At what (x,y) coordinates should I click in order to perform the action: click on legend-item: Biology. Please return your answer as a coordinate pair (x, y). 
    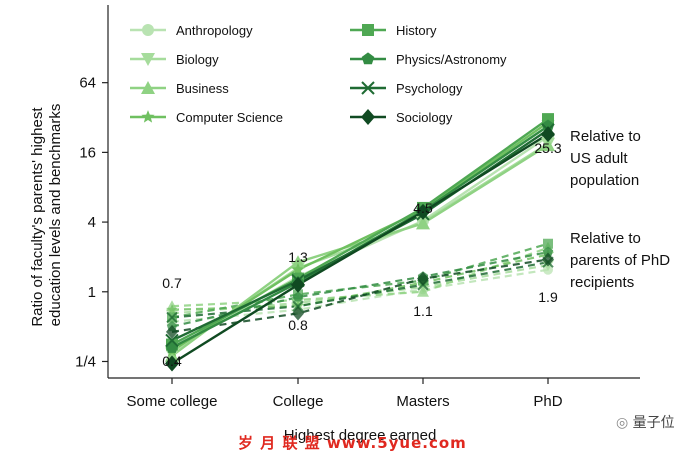
    Looking at the image, I should click on (174, 59).